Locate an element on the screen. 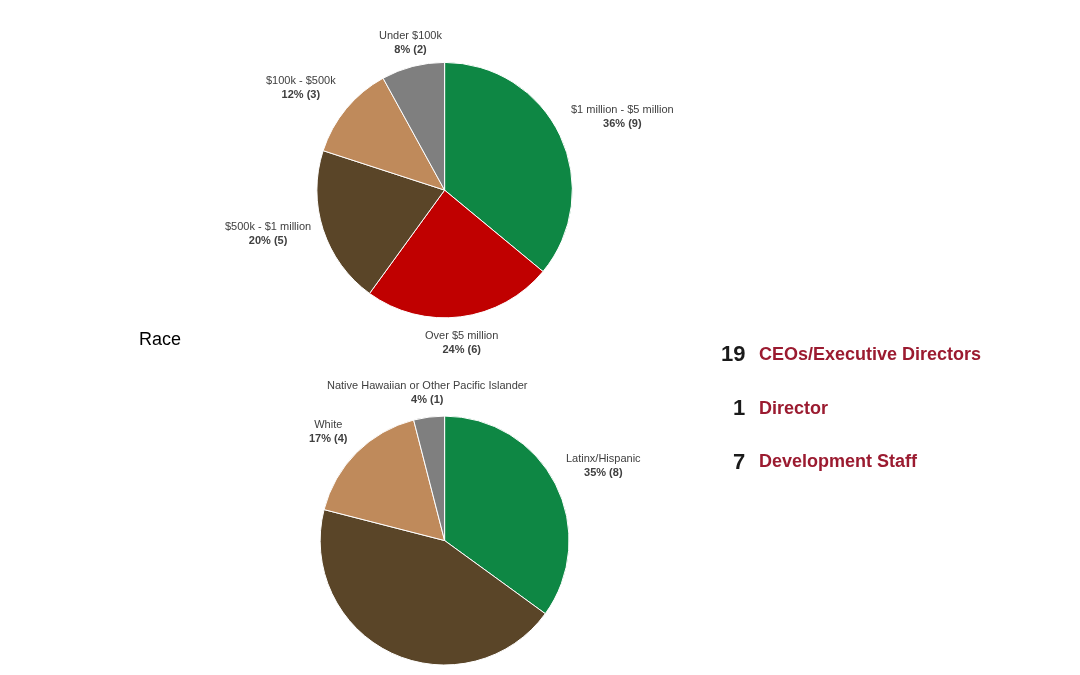  slice-label: $1 million - $5 million is located at coordinates (622, 109).